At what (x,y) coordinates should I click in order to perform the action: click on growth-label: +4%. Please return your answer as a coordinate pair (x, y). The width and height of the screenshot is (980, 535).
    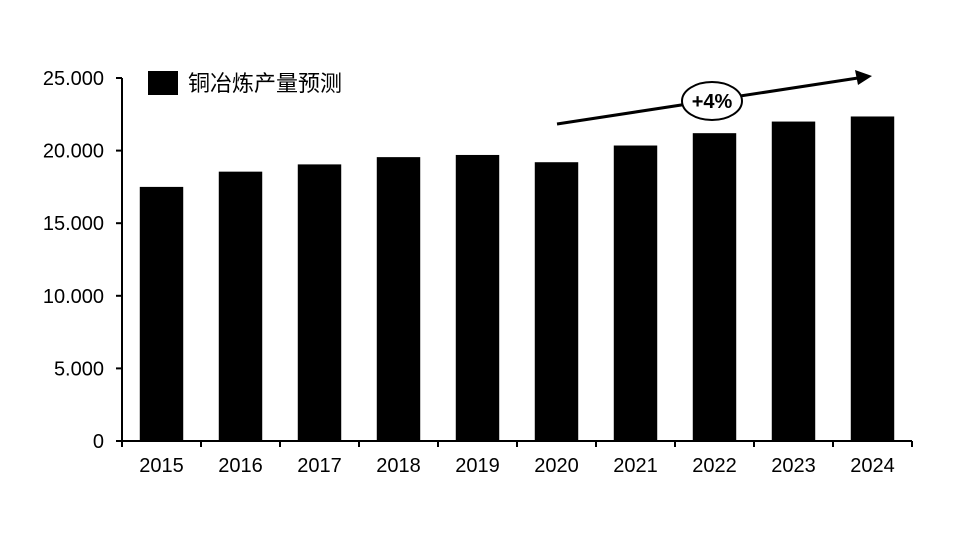
    Looking at the image, I should click on (712, 102).